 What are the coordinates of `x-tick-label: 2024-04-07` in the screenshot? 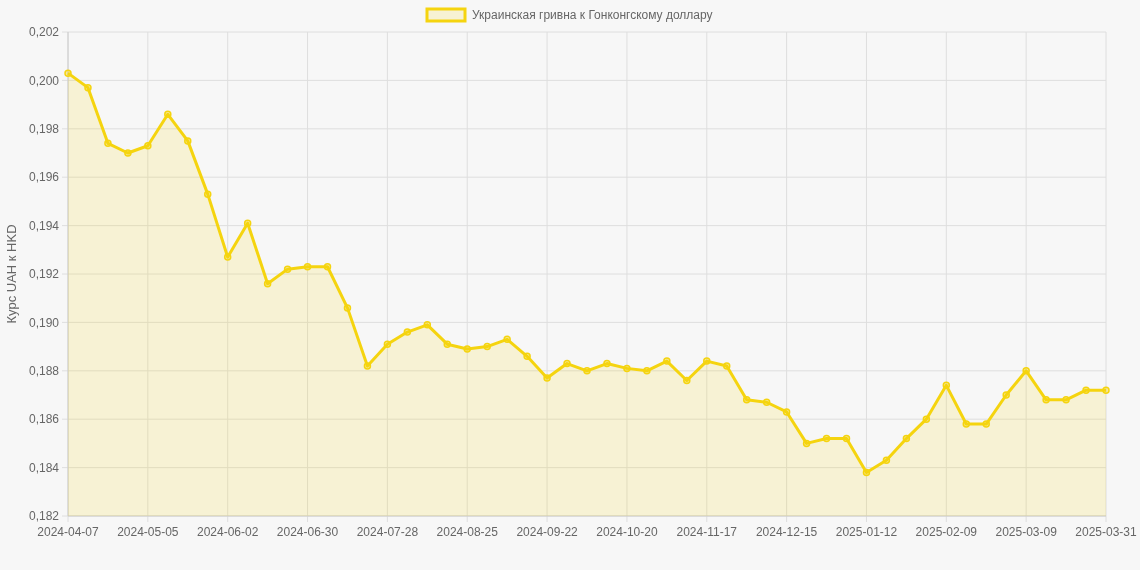 It's located at (68, 532).